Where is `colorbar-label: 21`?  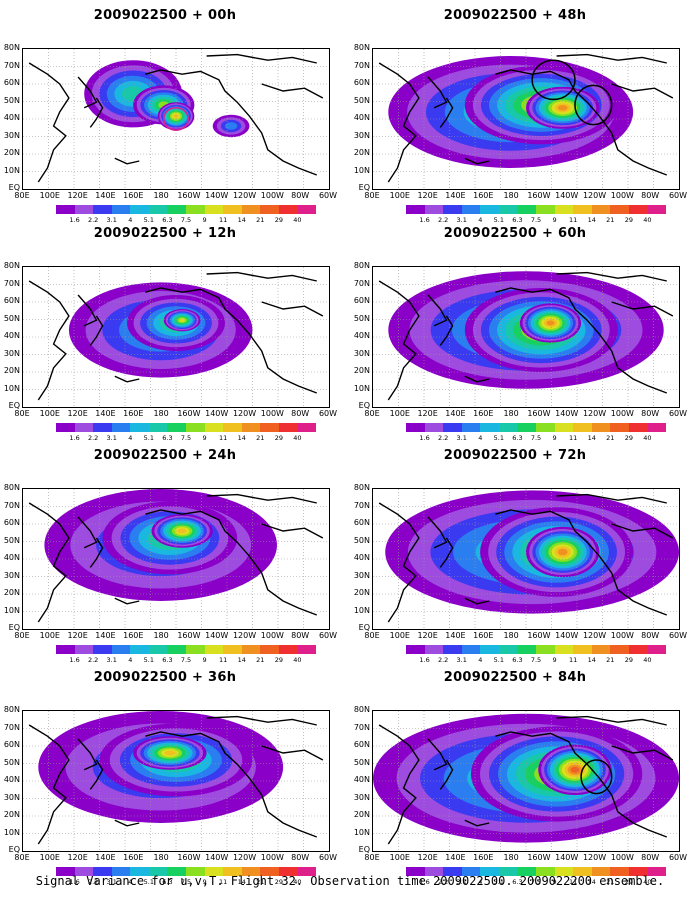
colorbar-label: 21 is located at coordinates (260, 882).